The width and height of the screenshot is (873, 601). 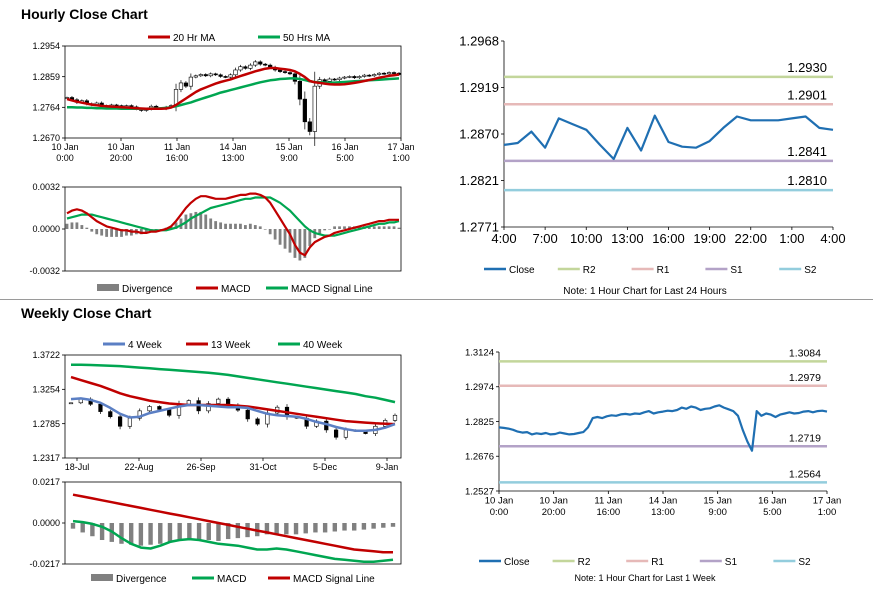 I want to click on weekly-pivot-x-tick-label: 17 Jan, so click(x=827, y=501).